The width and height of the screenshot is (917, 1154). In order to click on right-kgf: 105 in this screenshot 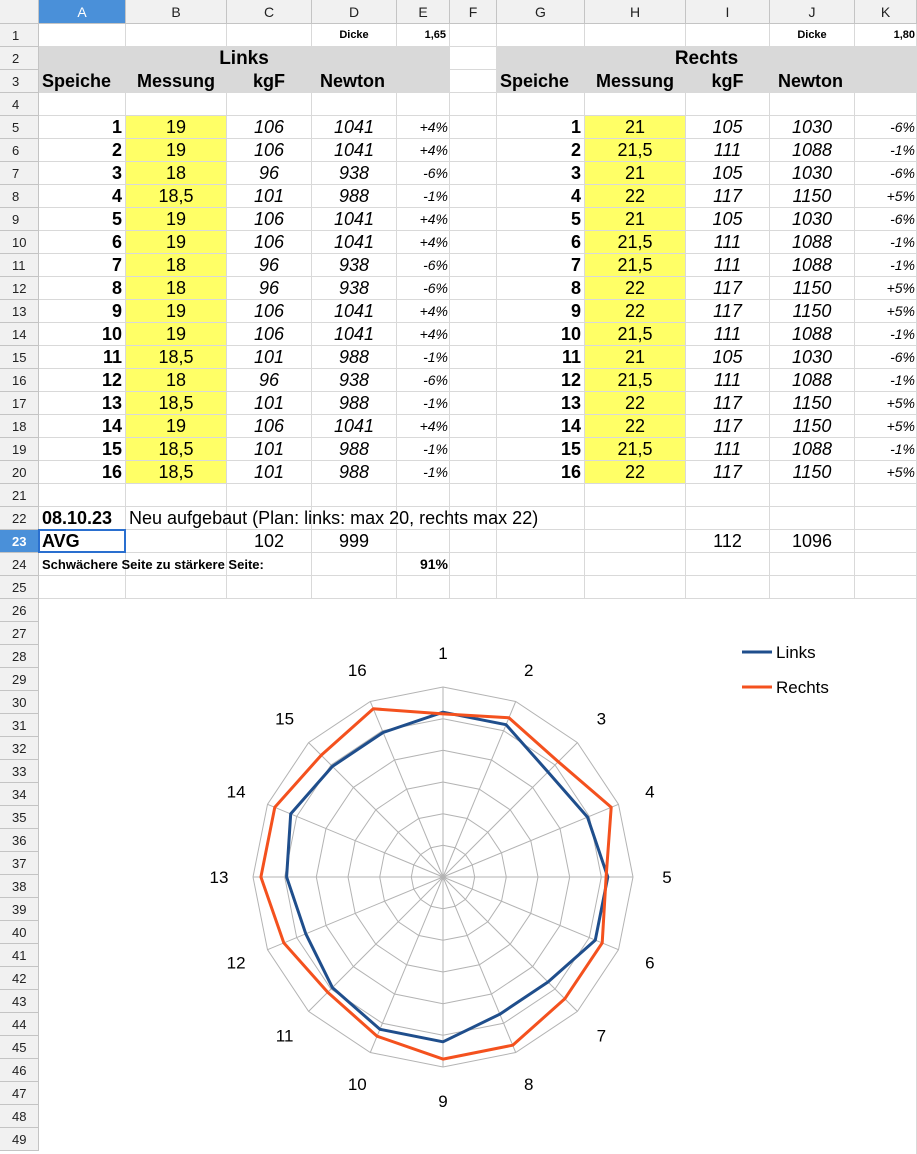, I will do `click(727, 357)`.